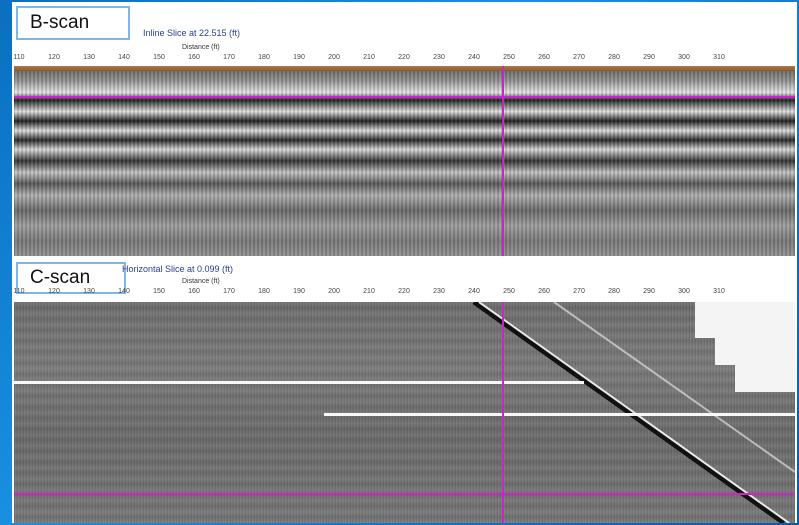 The width and height of the screenshot is (799, 525). I want to click on bscan-slice-title: Inline Slice at 22.515 (ft), so click(192, 33).